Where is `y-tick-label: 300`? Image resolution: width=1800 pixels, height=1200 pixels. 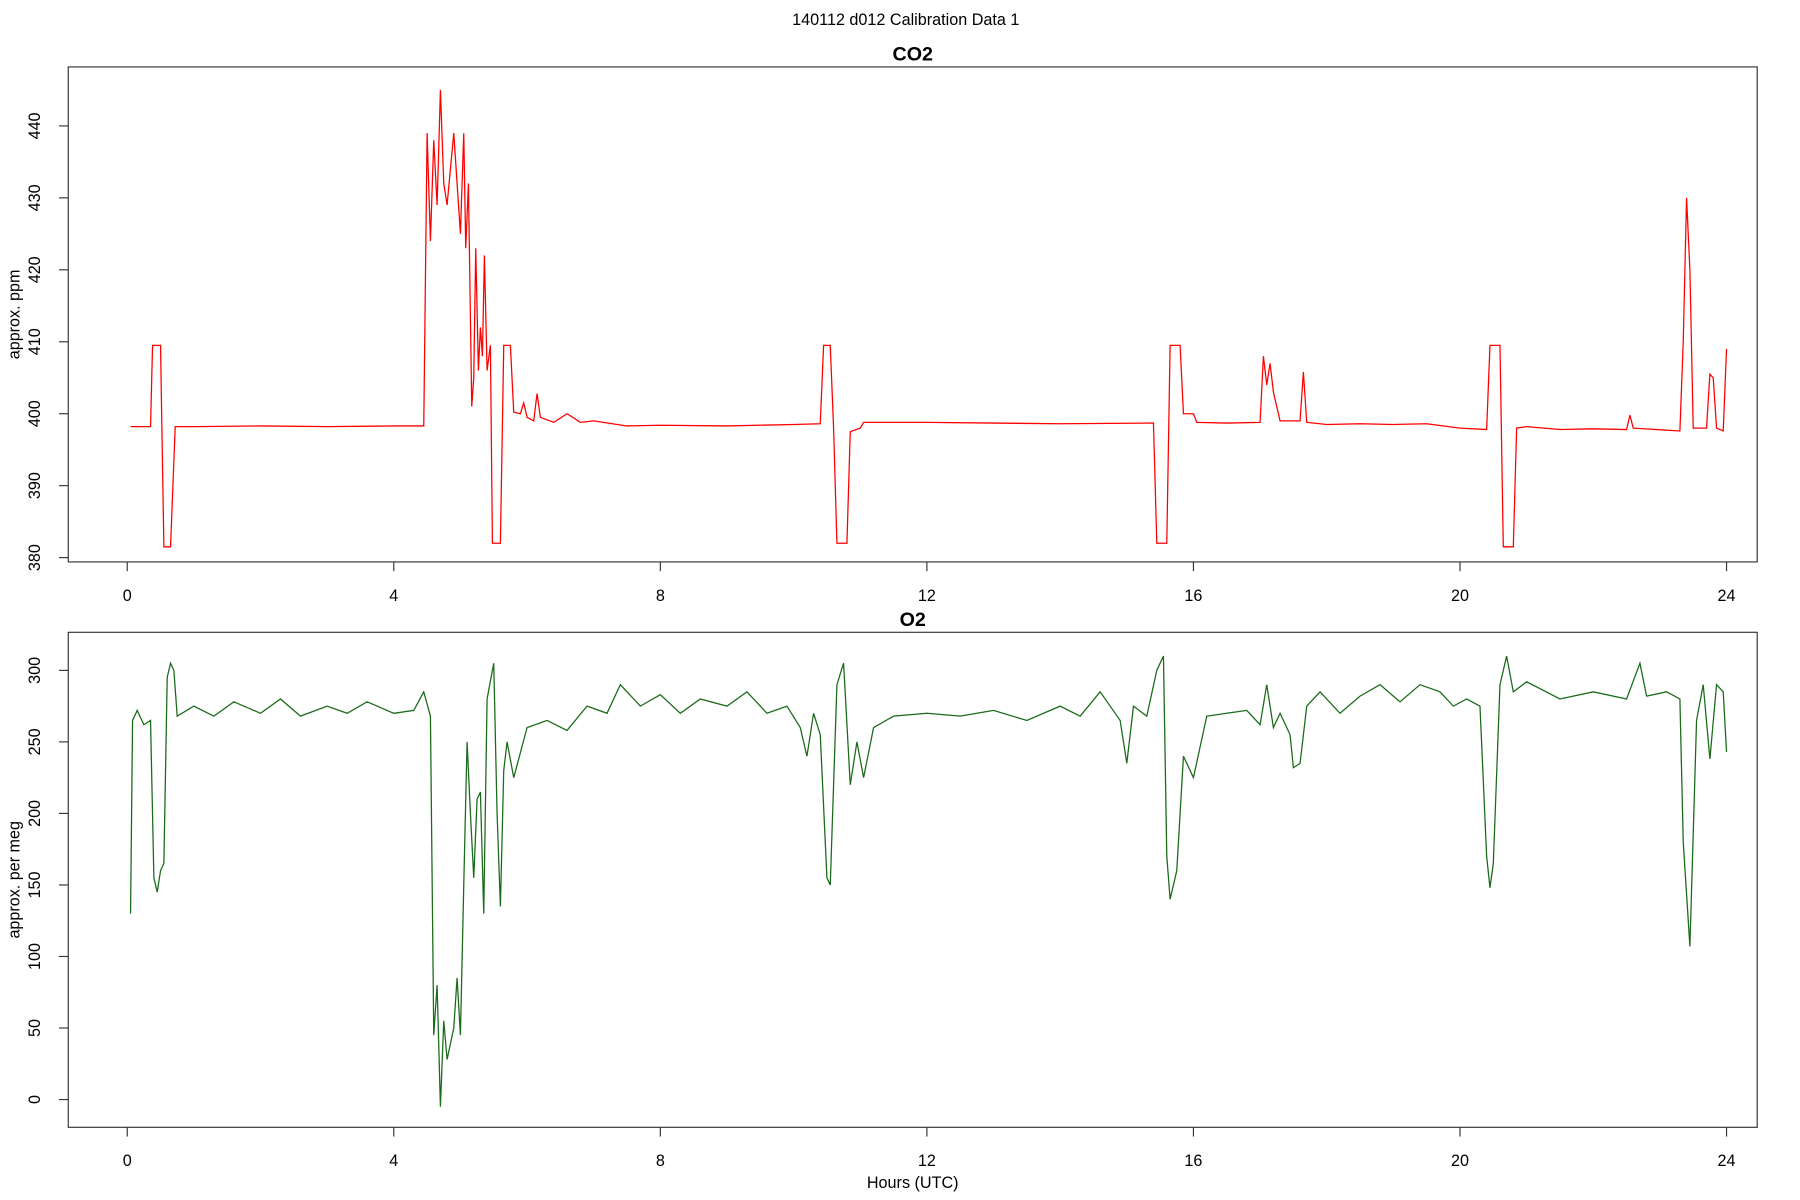
y-tick-label: 300 is located at coordinates (35, 670).